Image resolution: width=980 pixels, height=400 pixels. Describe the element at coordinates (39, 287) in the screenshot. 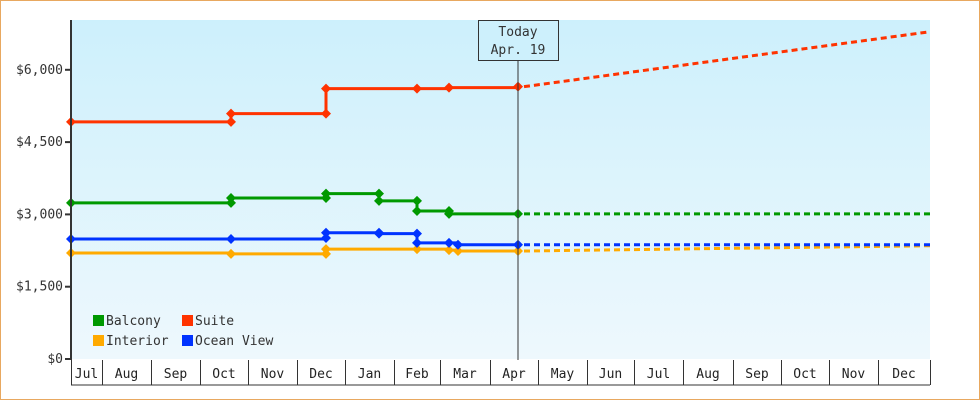

I see `y-tick-label: $1,500` at that location.